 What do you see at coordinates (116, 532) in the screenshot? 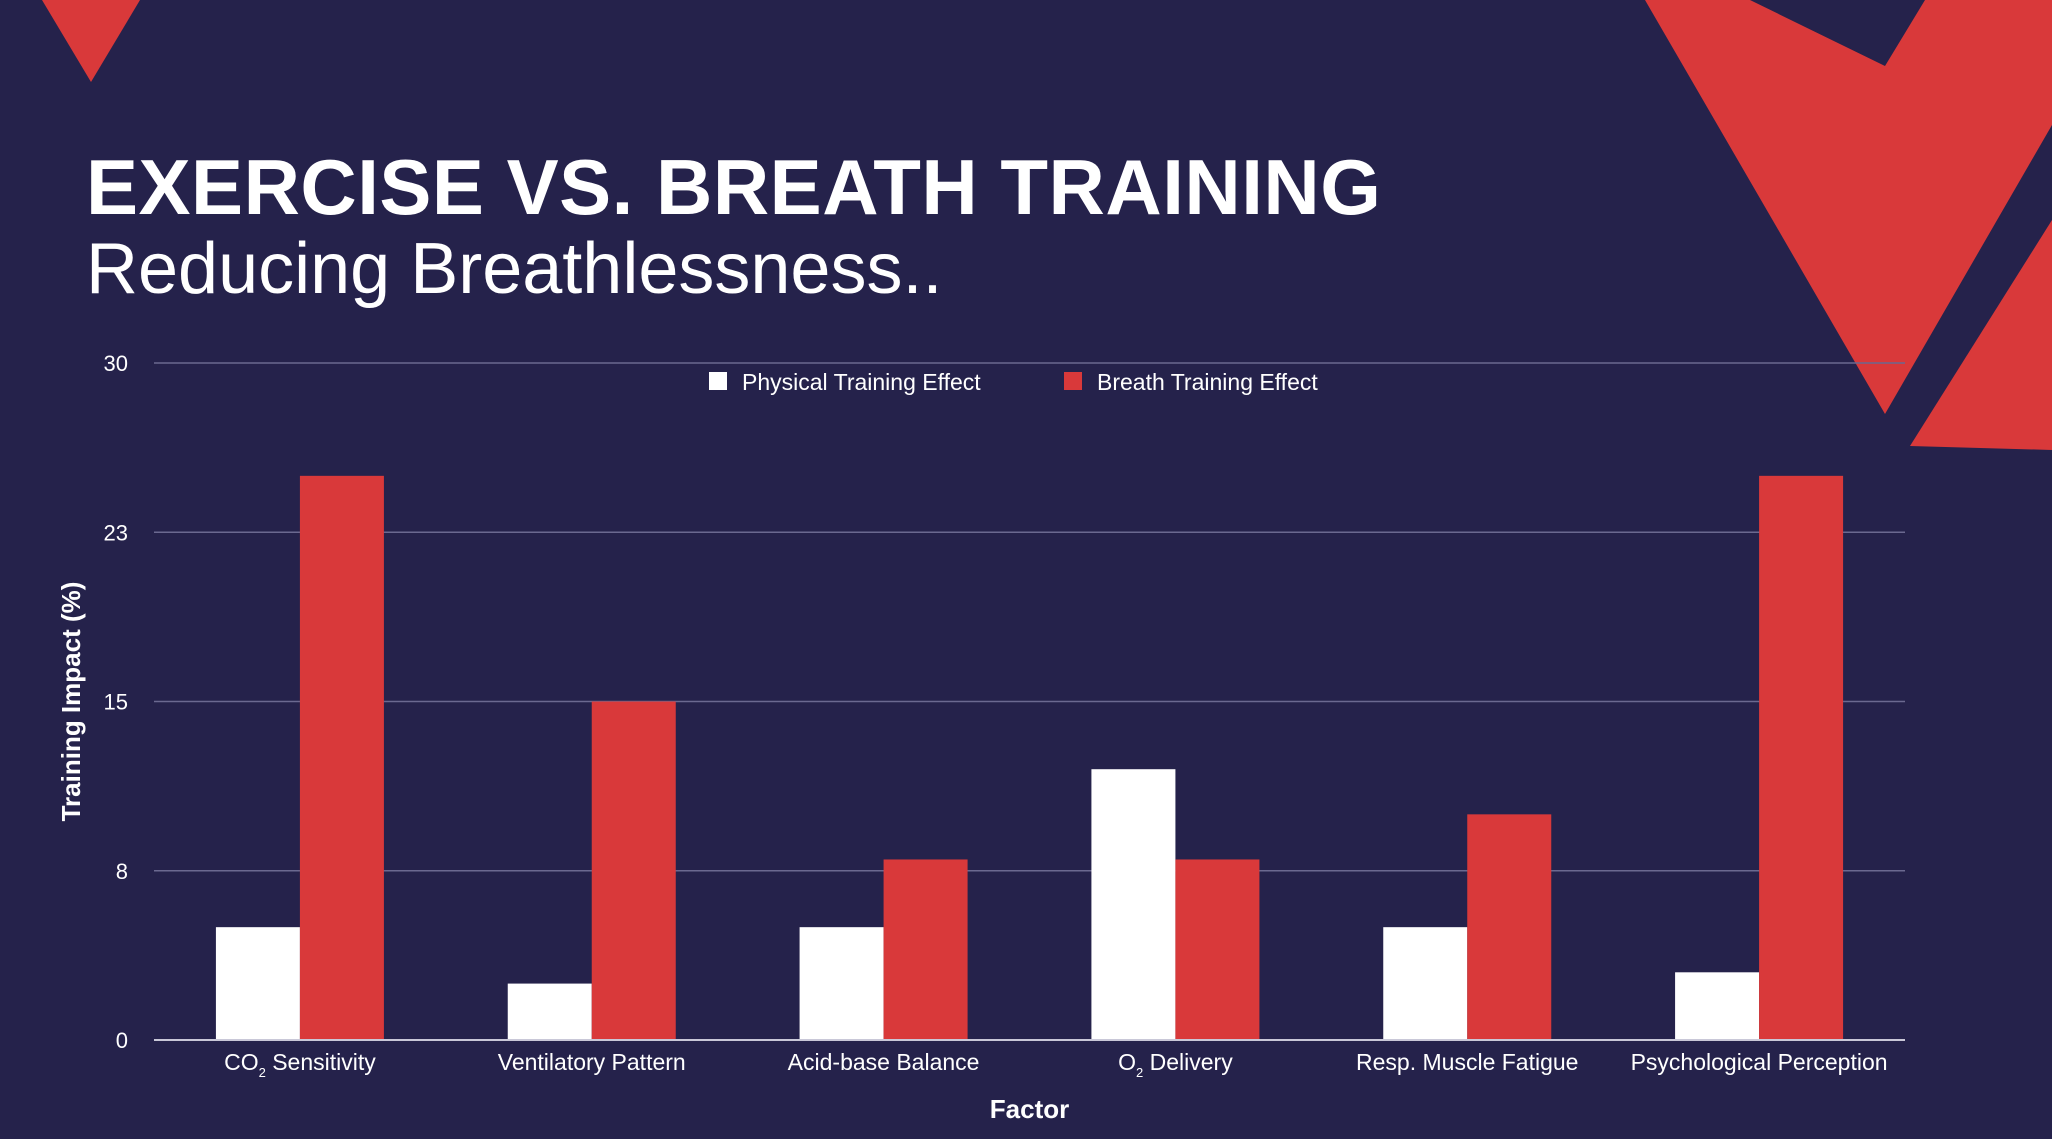
I see `y-tick-label: 23` at bounding box center [116, 532].